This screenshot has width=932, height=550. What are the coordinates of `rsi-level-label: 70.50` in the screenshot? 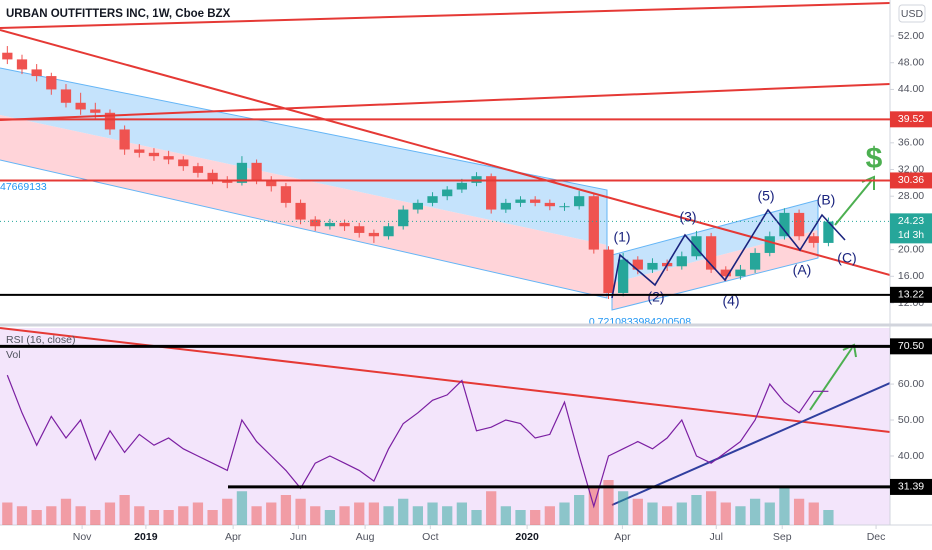 It's located at (911, 346).